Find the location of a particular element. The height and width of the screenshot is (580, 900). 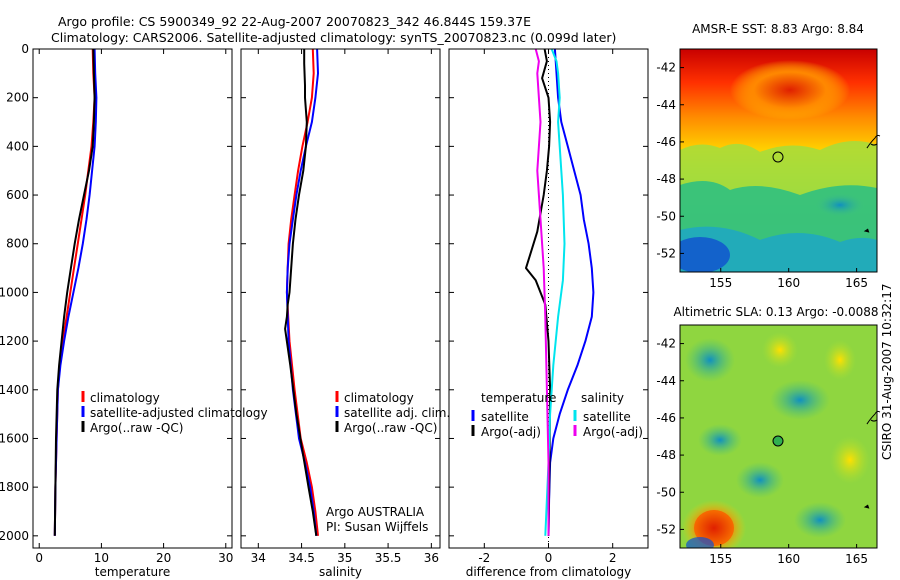

sla-profile-marker is located at coordinates (778, 441).